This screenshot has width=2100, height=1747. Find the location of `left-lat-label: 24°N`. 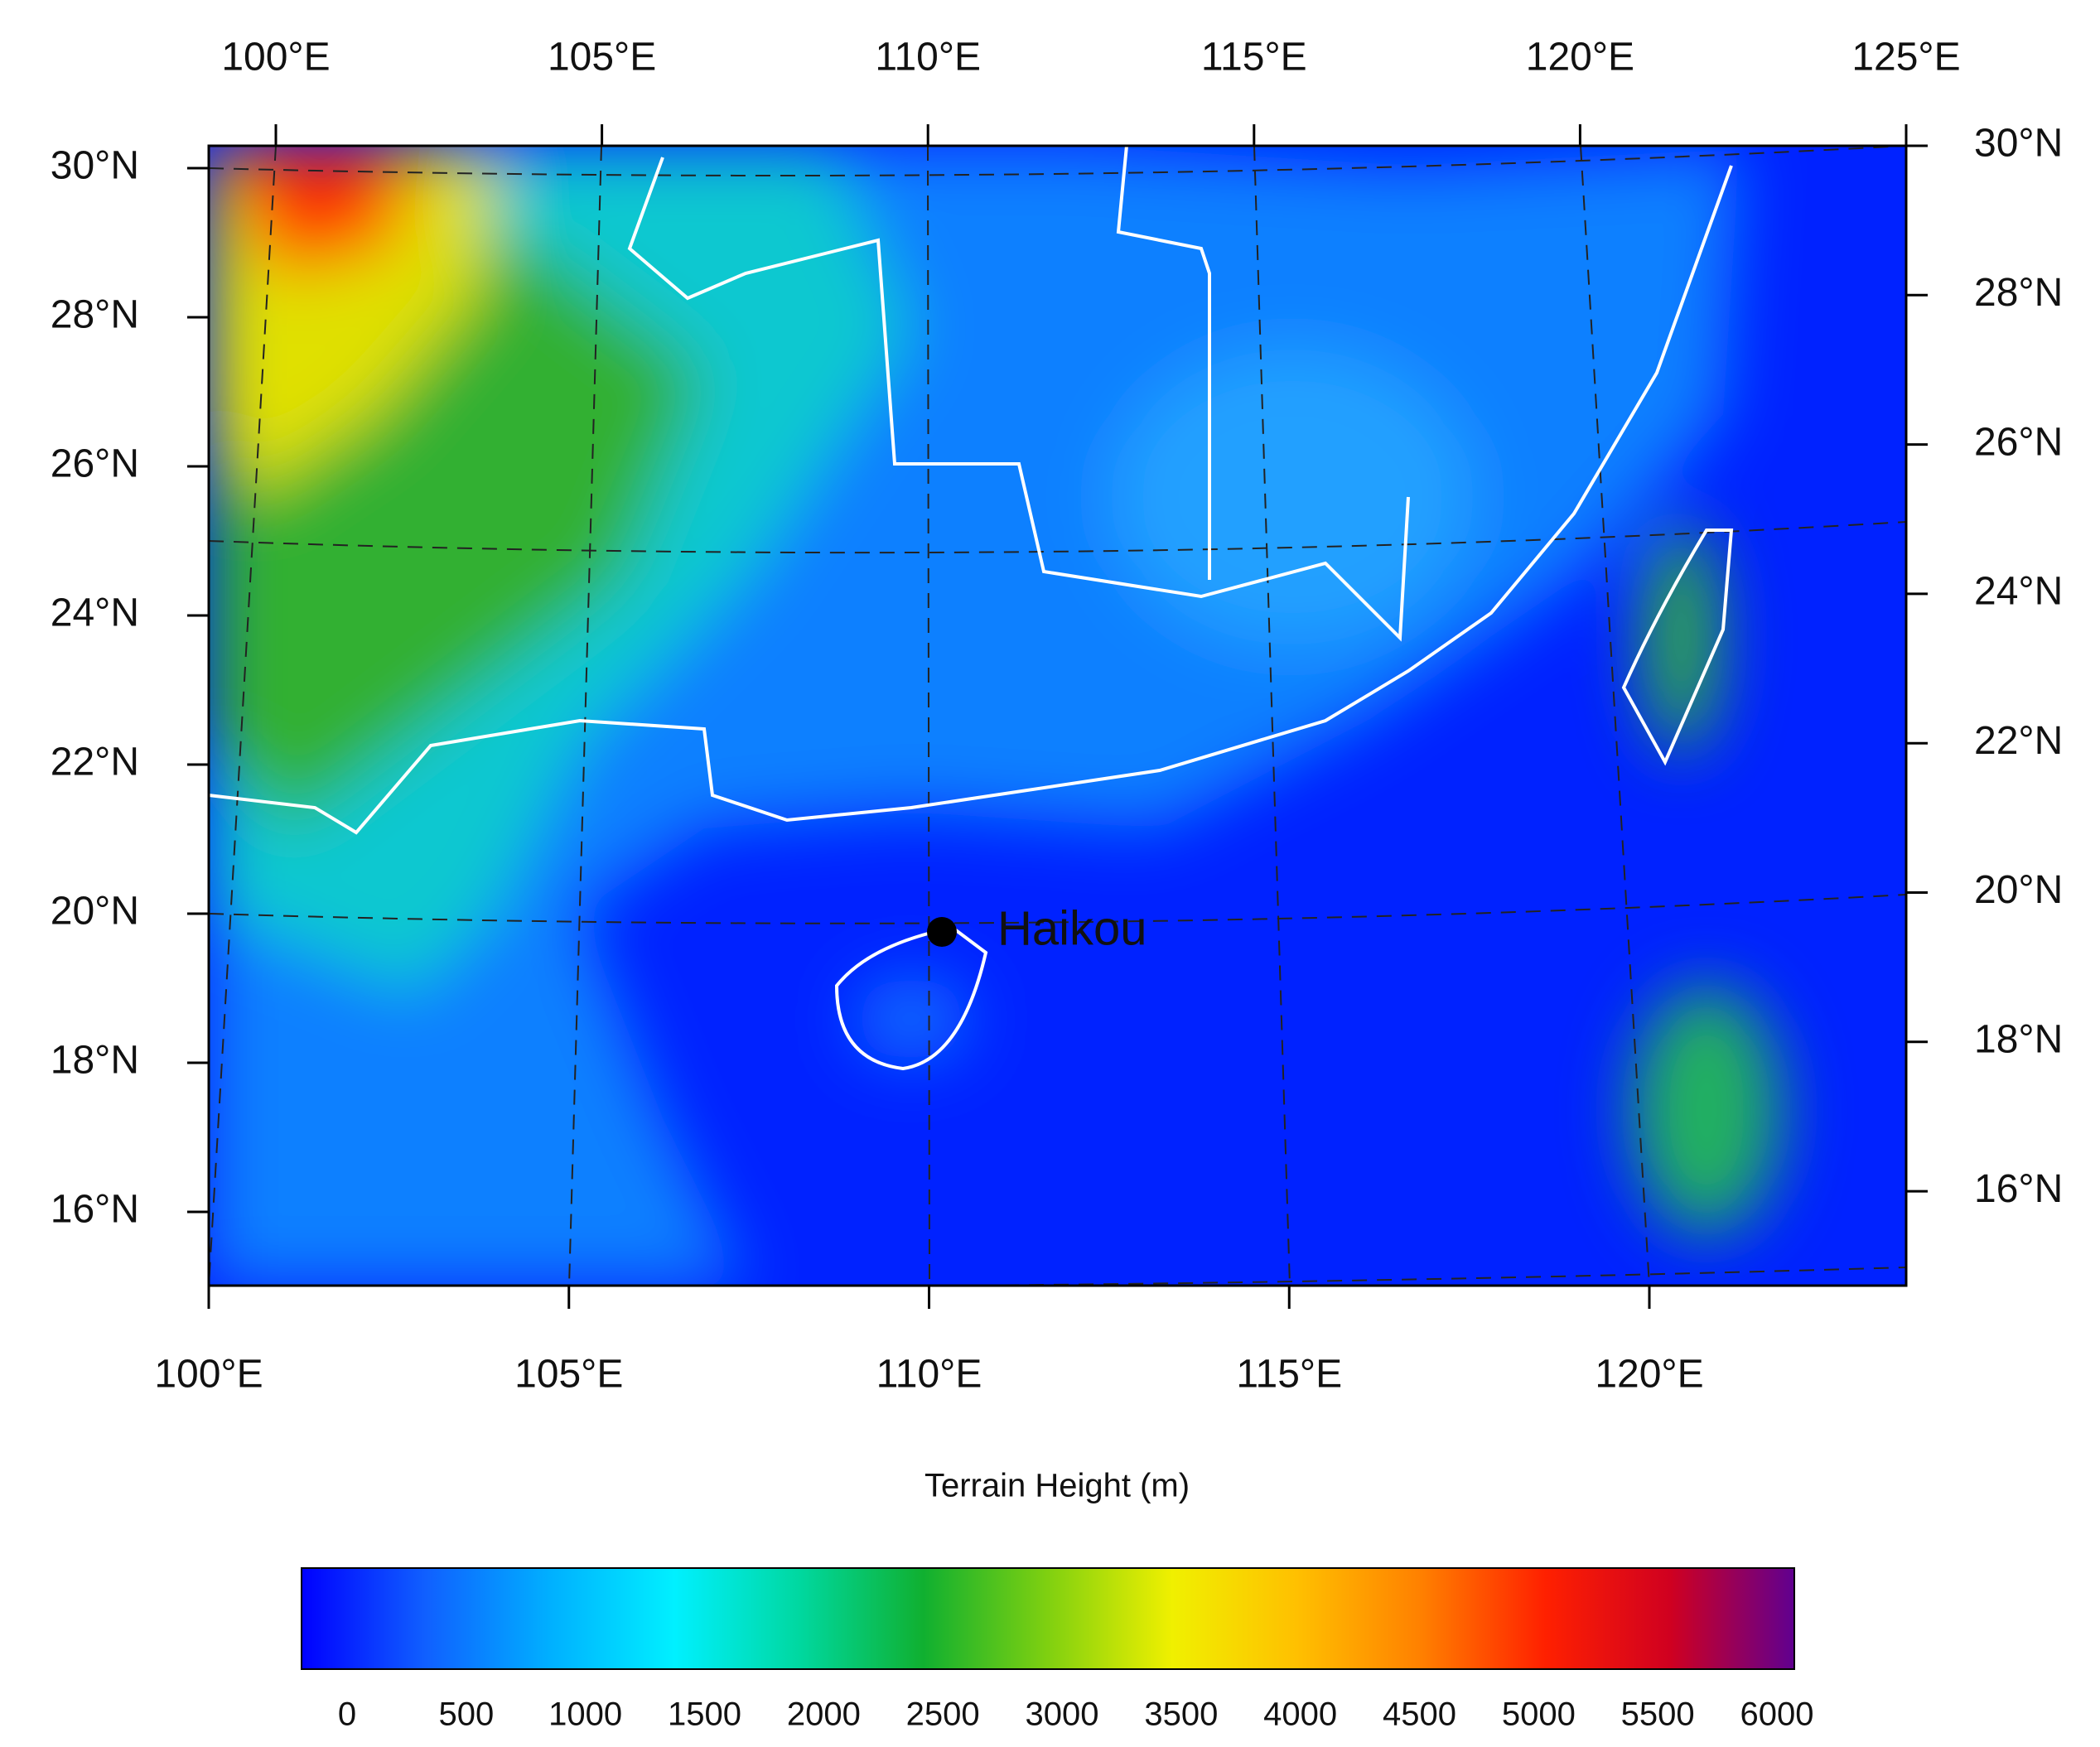

left-lat-label: 24°N is located at coordinates (95, 613).